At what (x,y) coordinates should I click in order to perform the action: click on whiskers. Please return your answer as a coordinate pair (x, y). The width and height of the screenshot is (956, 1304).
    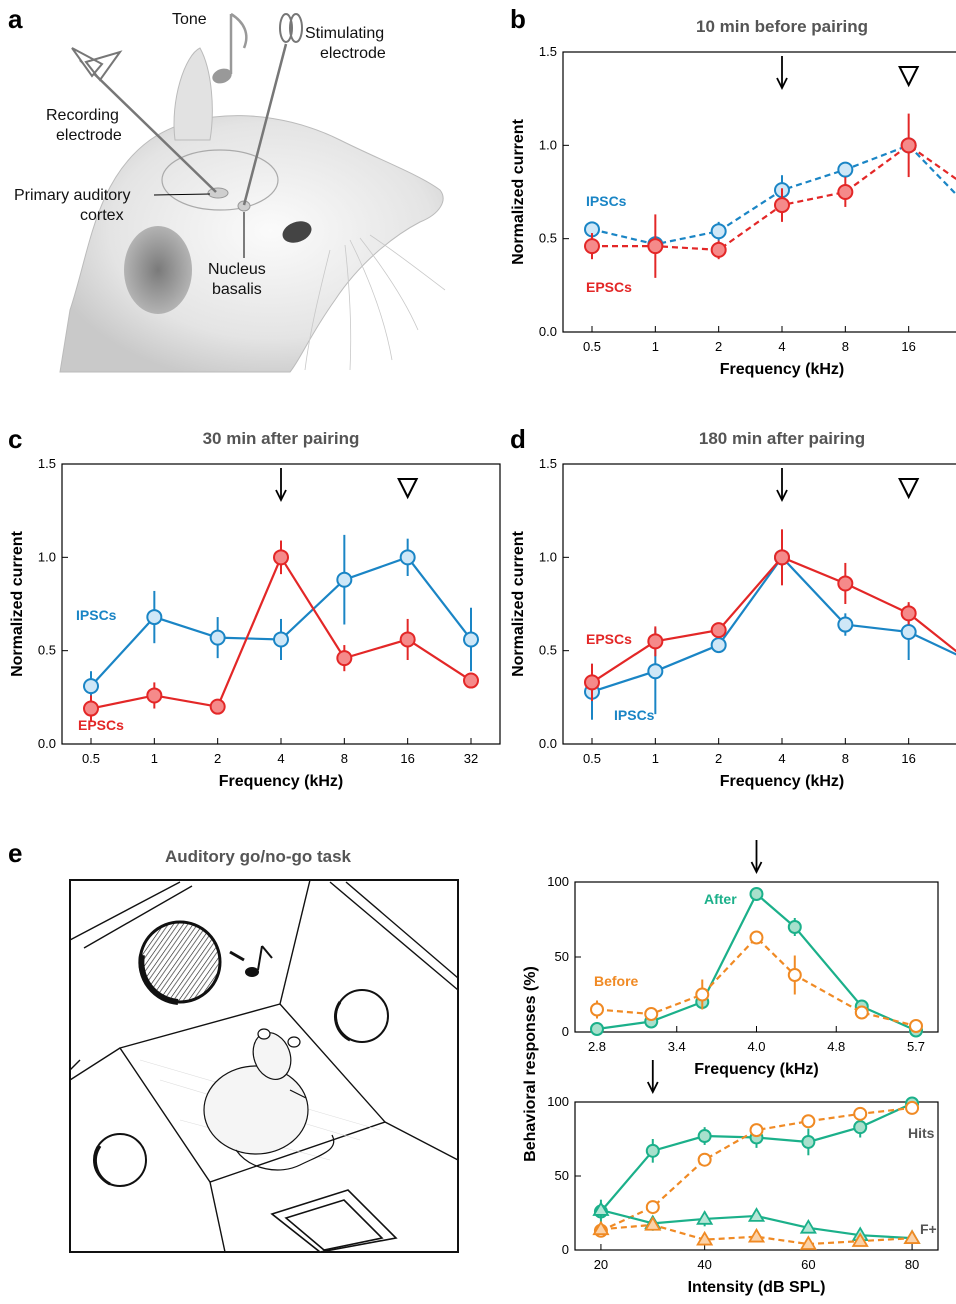
    Looking at the image, I should click on (375, 302).